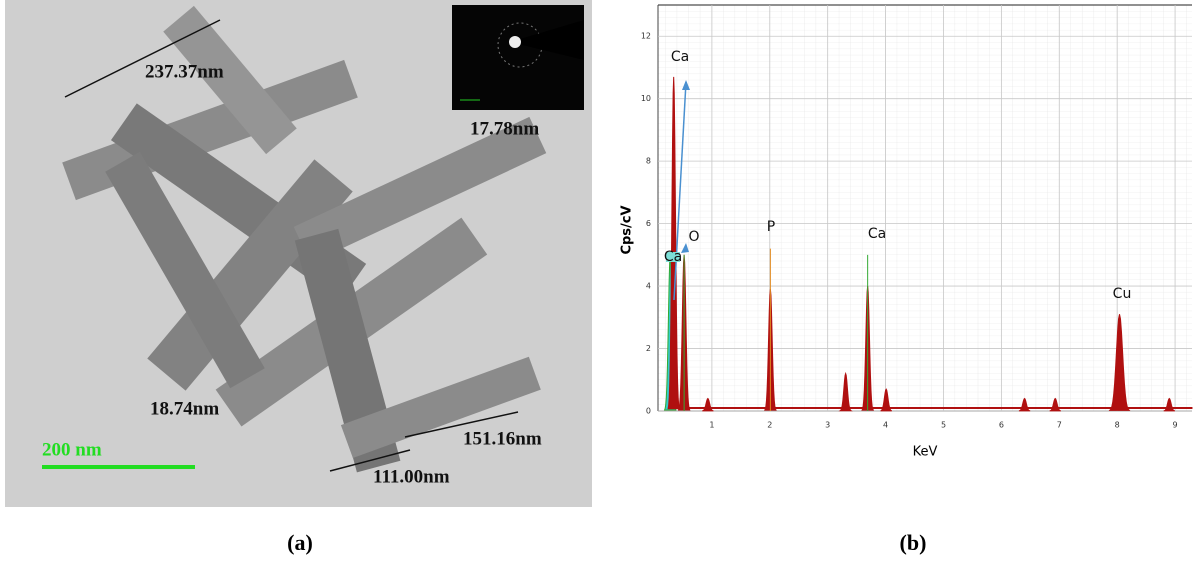 This screenshot has width=1198, height=562. What do you see at coordinates (1175, 425) in the screenshot?
I see `x-tick-label: 9` at bounding box center [1175, 425].